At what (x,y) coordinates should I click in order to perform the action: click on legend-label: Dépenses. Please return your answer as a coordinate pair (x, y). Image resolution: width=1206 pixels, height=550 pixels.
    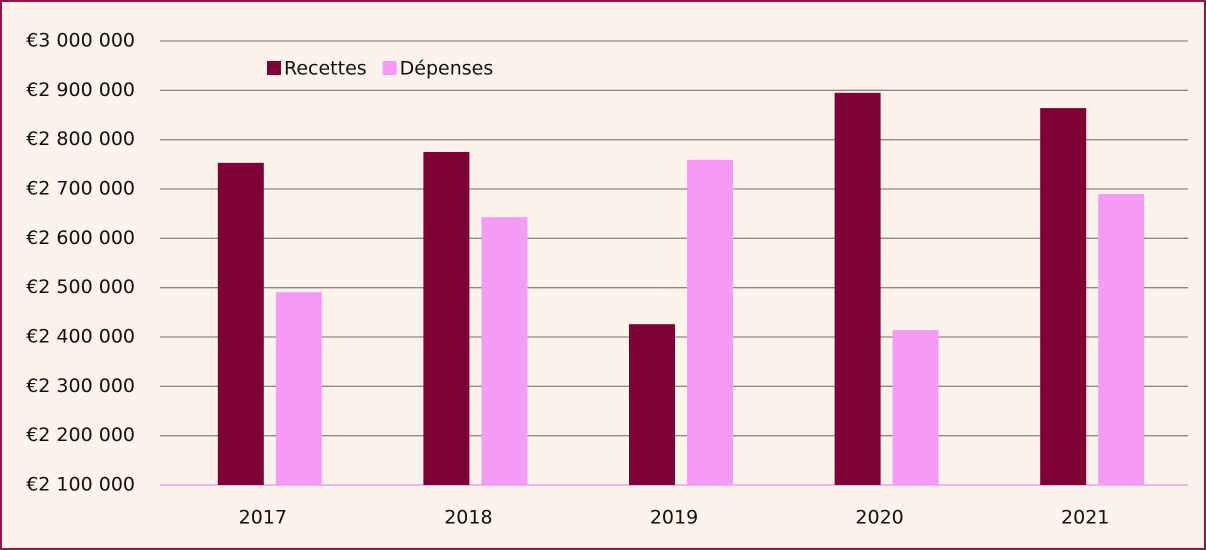
    Looking at the image, I should click on (447, 69).